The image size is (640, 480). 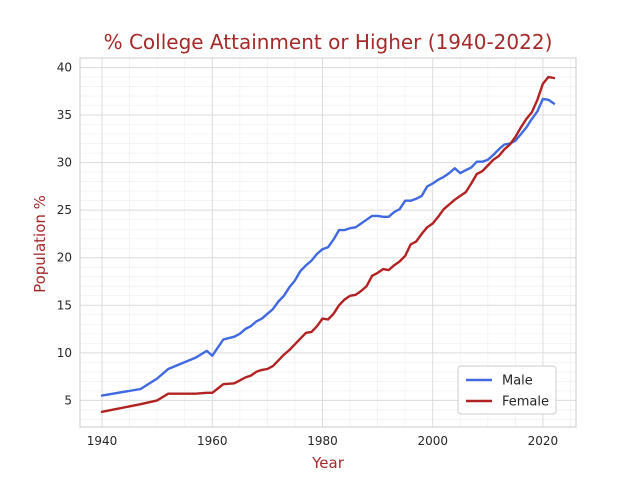 What do you see at coordinates (64, 68) in the screenshot?
I see `y-tick-label: 40` at bounding box center [64, 68].